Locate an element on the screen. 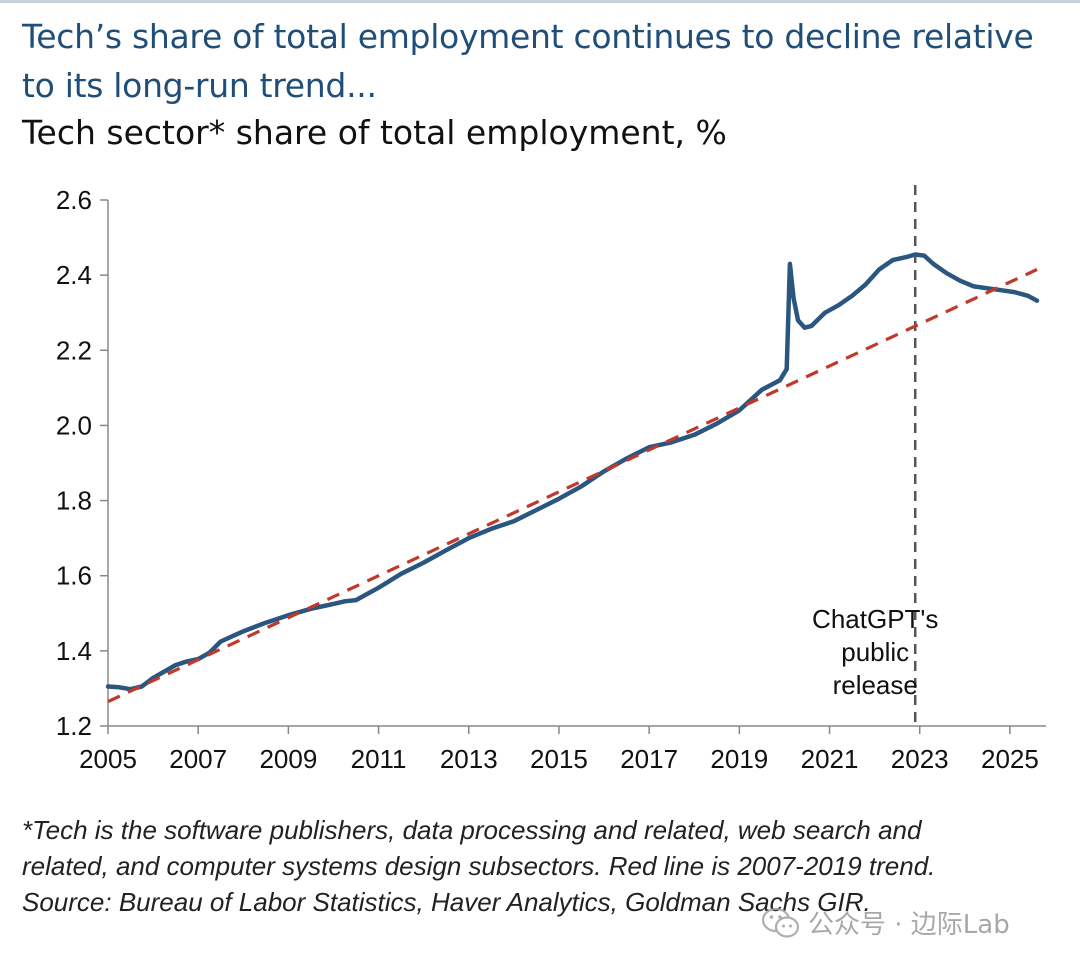 Image resolution: width=1080 pixels, height=967 pixels. x-tick-label: 2021 is located at coordinates (830, 759).